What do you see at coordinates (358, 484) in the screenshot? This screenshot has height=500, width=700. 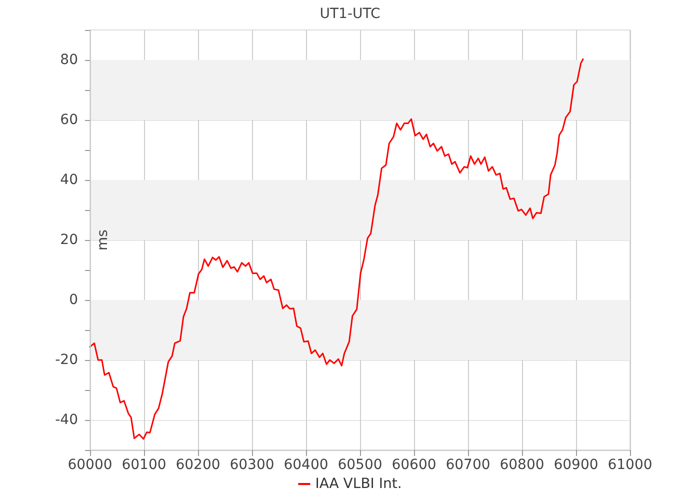 I see `legend-label: IAA VLBI Int.` at bounding box center [358, 484].